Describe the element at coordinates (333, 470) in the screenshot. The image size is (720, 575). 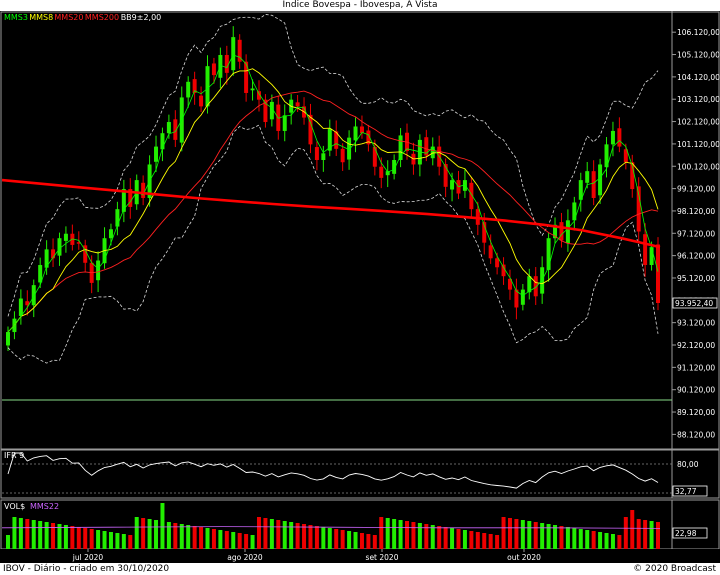
I see `rsi-line` at that location.